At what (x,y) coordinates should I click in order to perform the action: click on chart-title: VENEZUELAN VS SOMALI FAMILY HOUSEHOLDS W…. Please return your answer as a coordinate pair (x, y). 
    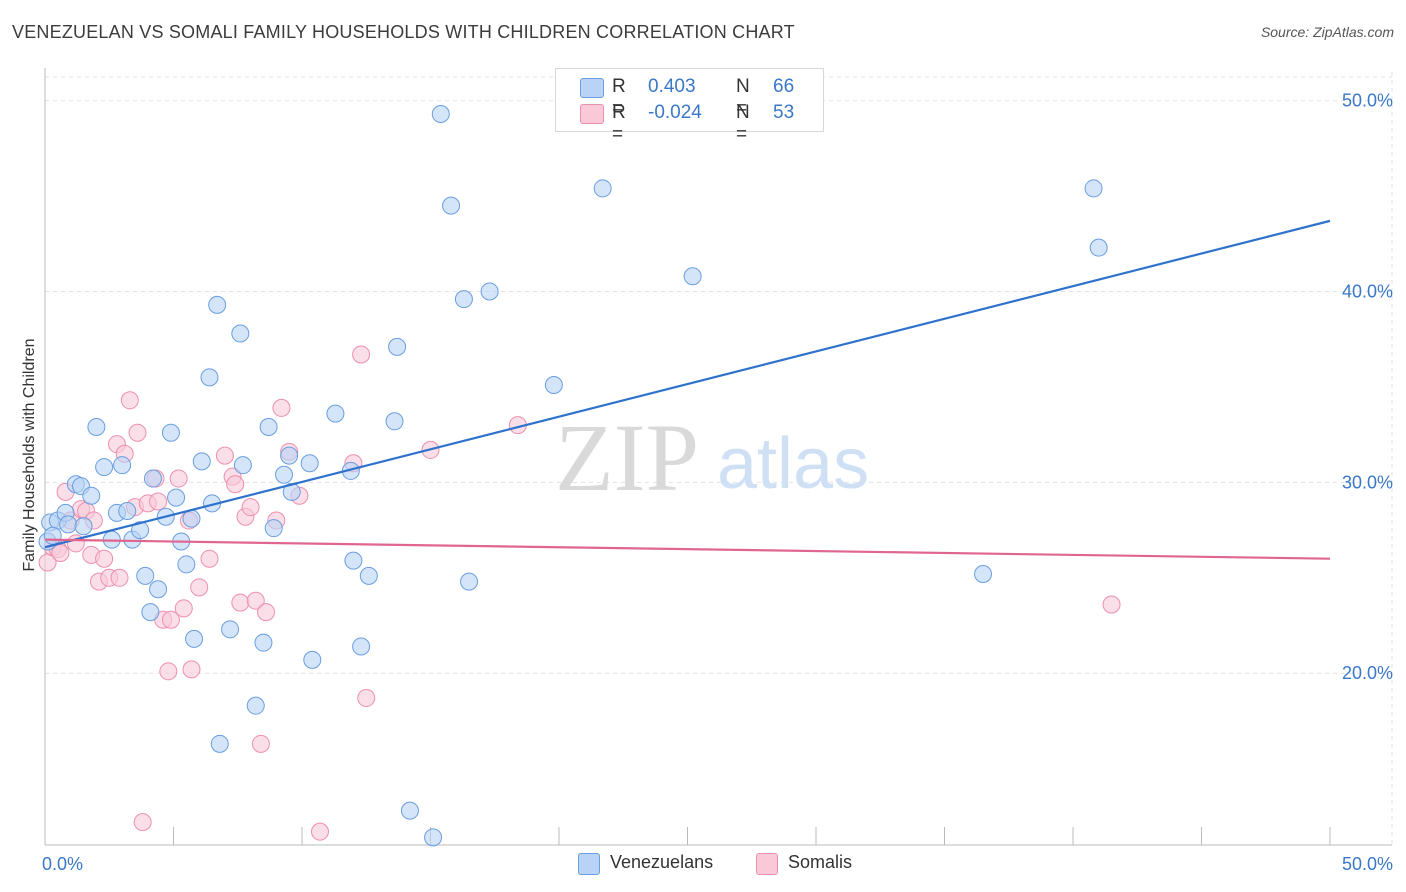
    Looking at the image, I should click on (403, 32).